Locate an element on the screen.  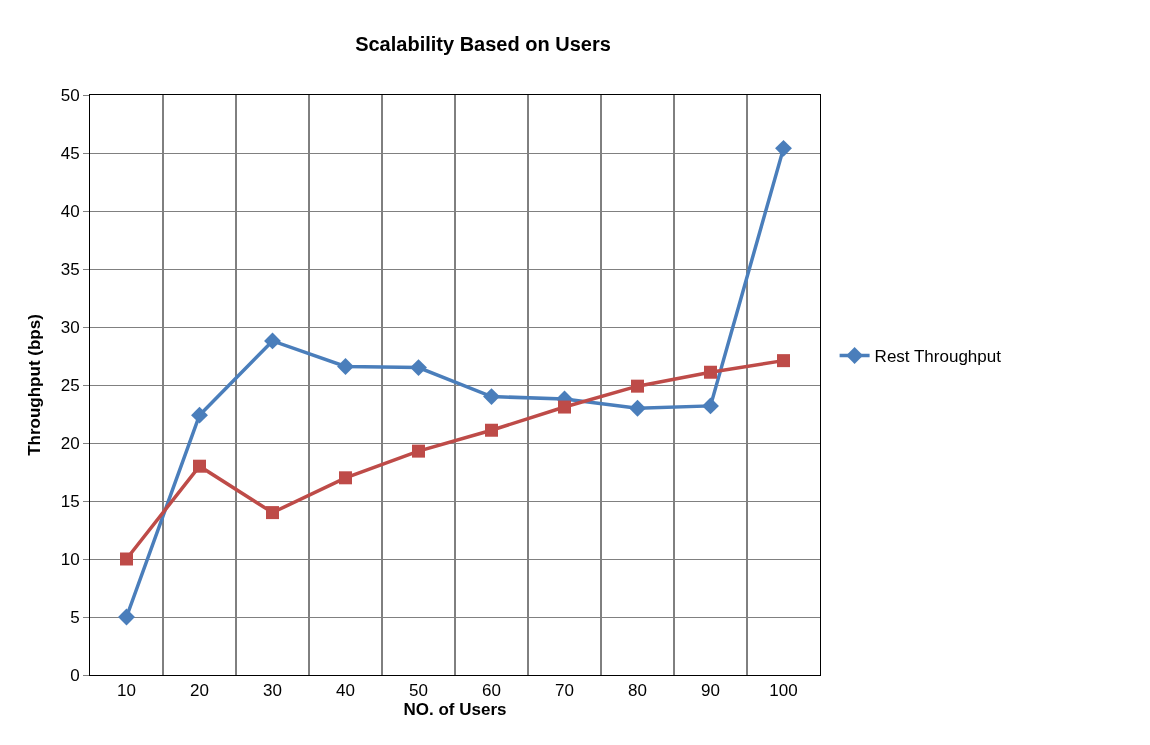
y-tick-label: 30 is located at coordinates (70, 327).